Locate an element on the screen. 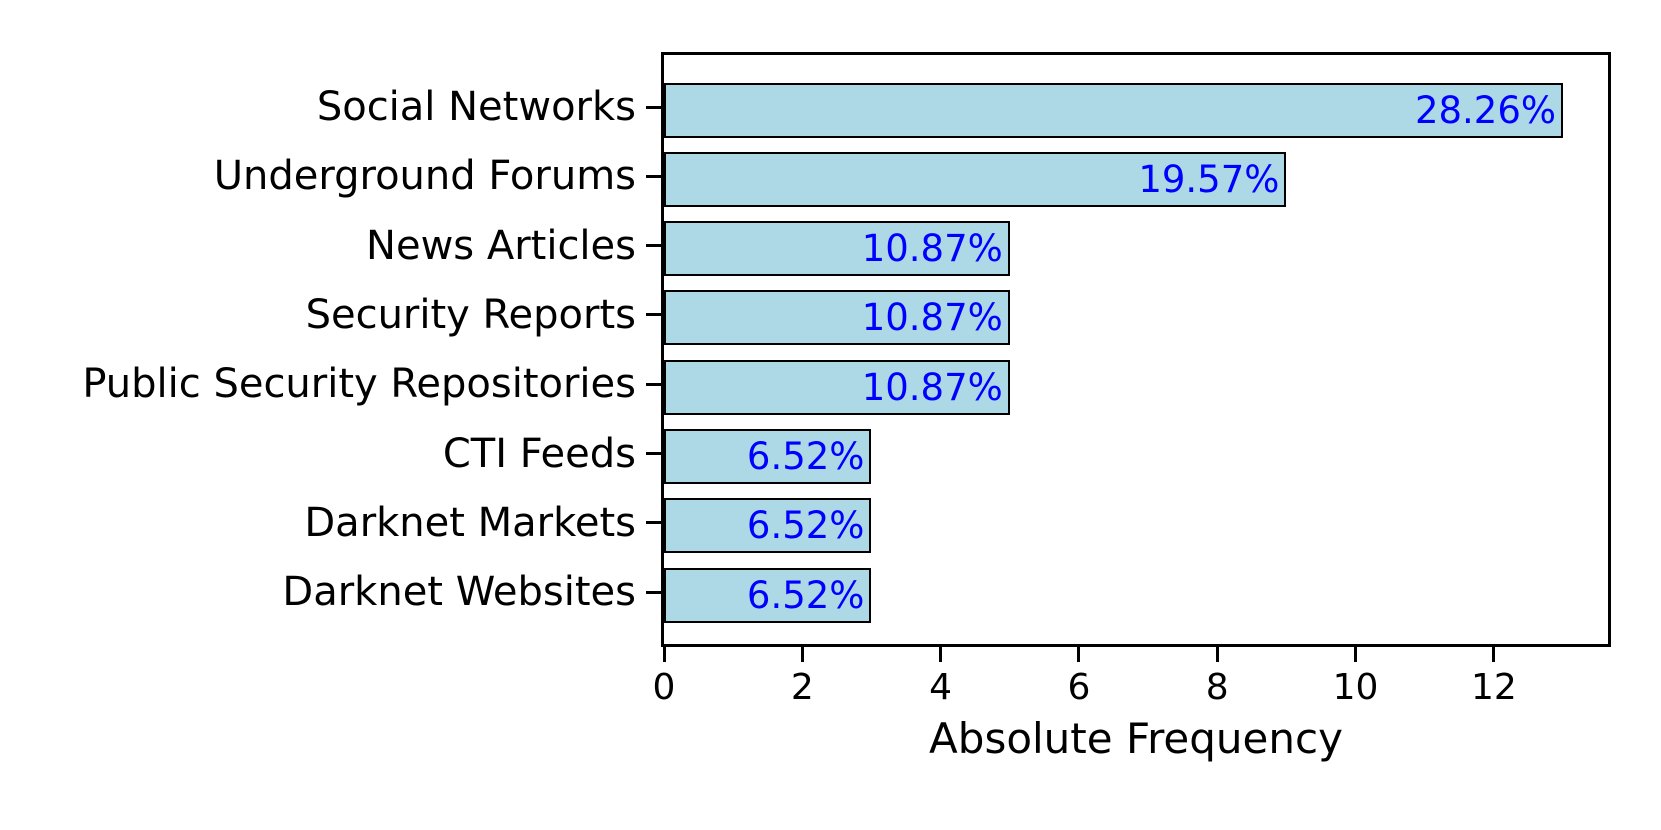 This screenshot has width=1661, height=830. category-label-darknet-websites: Darknet Websites is located at coordinates (459, 592).